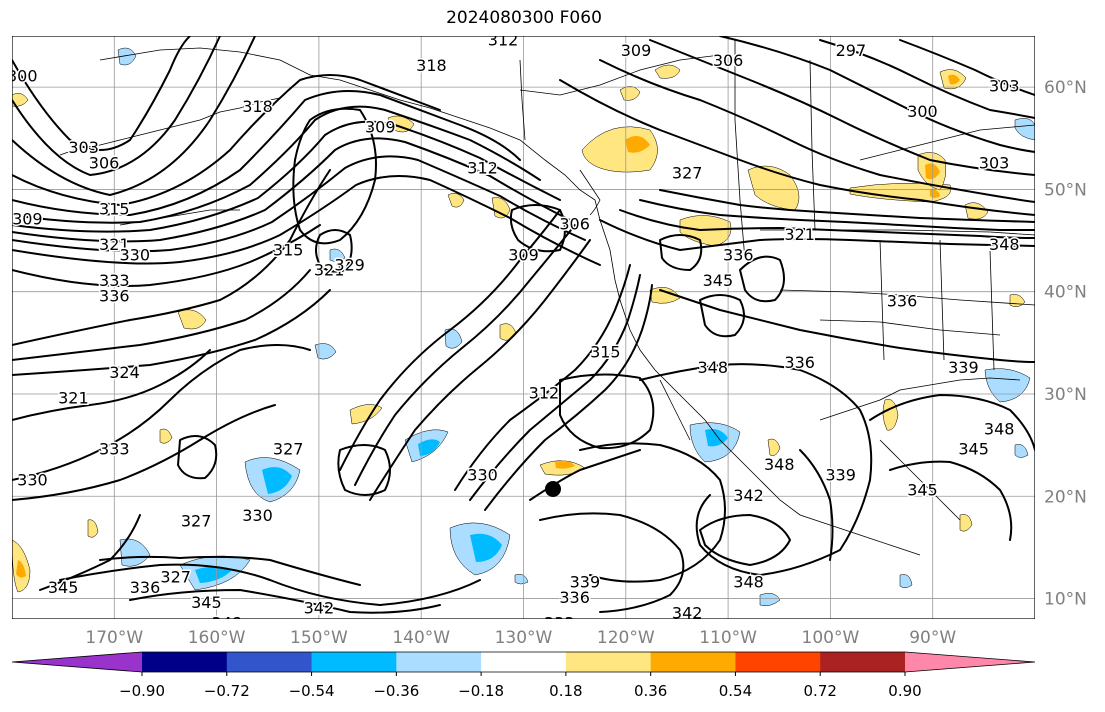 The width and height of the screenshot is (1105, 712). I want to click on latitude-tick-label: 10°N, so click(1065, 600).